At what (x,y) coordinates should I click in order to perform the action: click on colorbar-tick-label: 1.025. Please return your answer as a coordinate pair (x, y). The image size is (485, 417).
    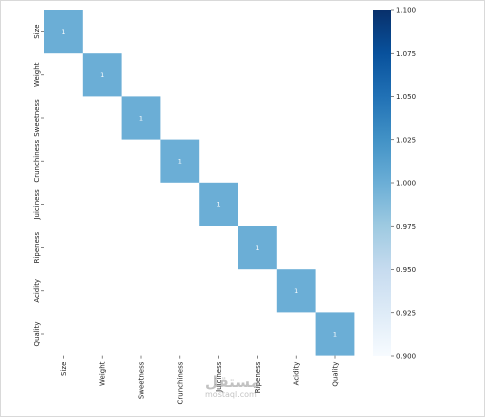
    Looking at the image, I should click on (406, 140).